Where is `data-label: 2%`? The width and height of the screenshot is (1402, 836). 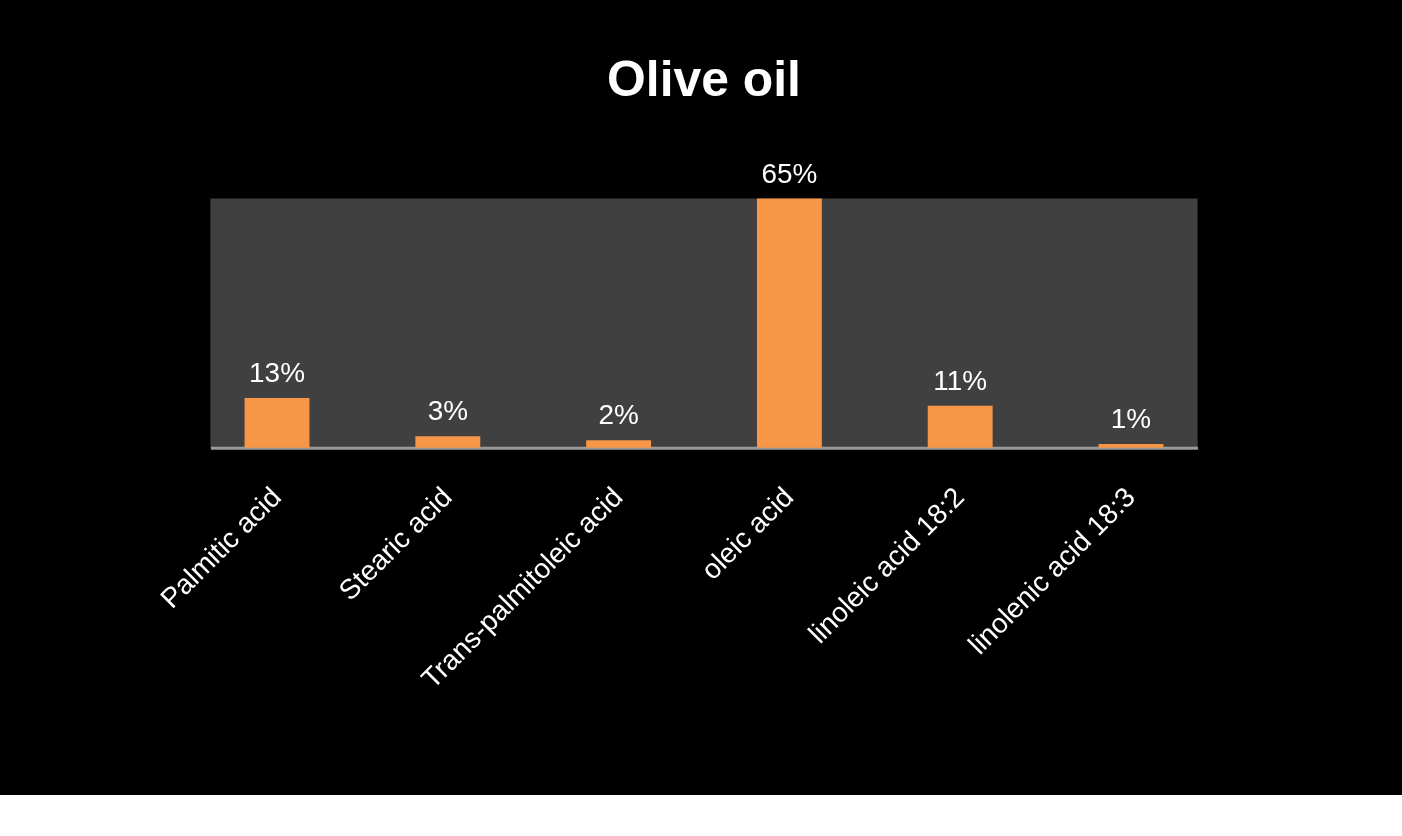
data-label: 2% is located at coordinates (618, 415).